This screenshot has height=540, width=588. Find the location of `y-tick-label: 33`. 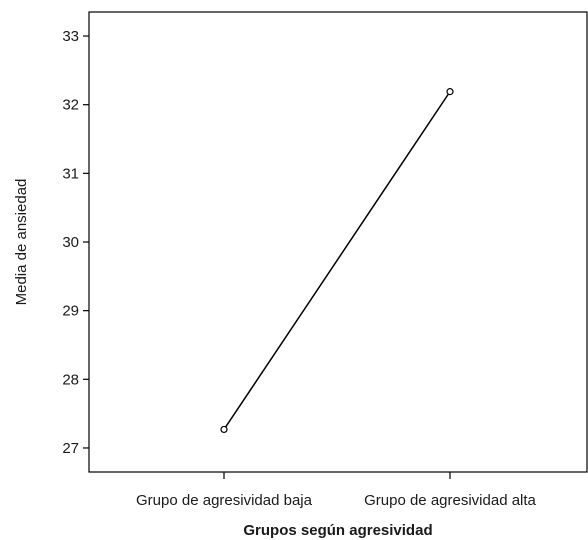

y-tick-label: 33 is located at coordinates (70, 36).